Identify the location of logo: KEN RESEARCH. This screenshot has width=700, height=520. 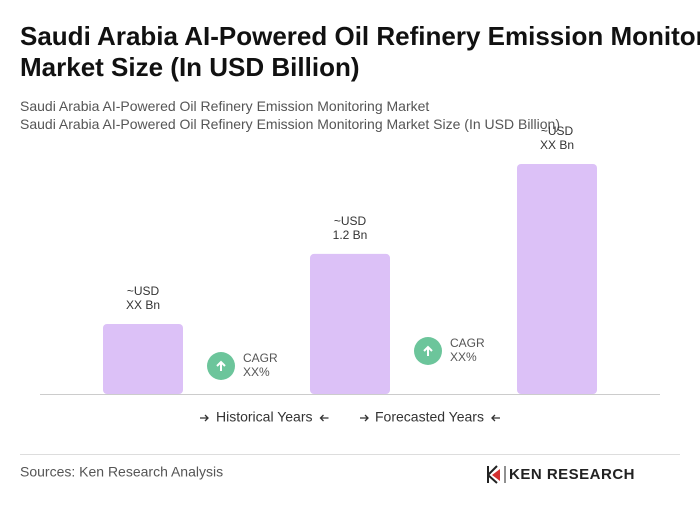
(572, 474).